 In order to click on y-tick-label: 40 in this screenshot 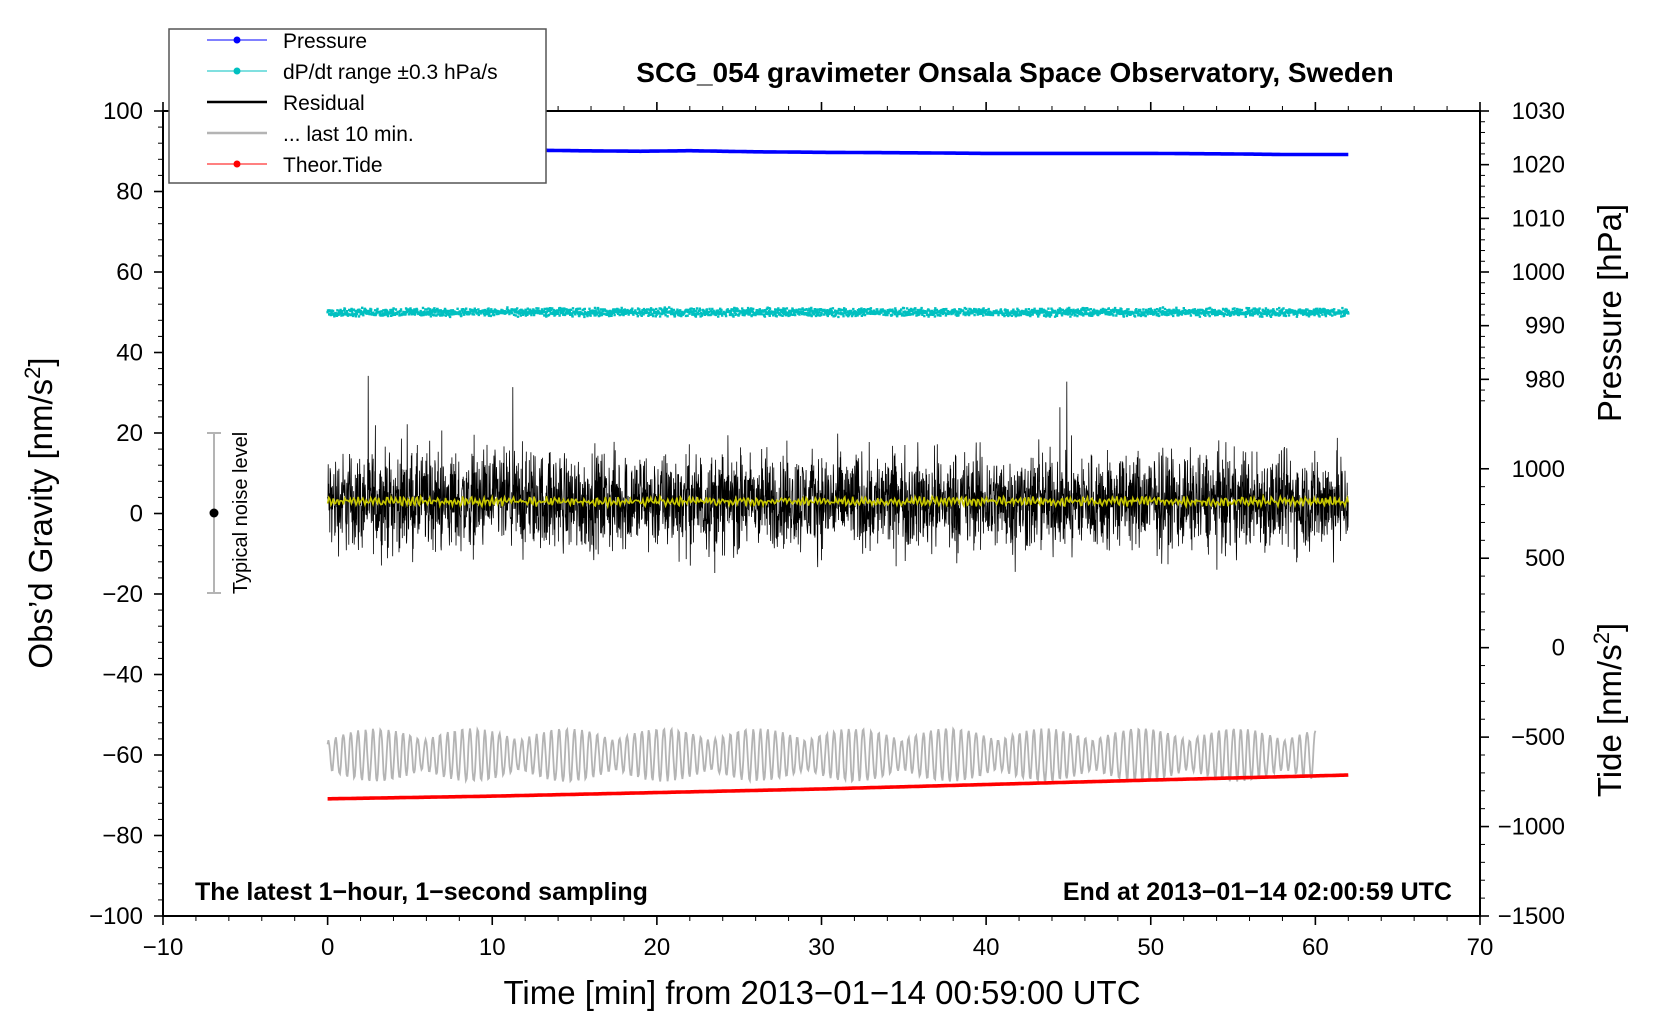, I will do `click(129, 353)`.